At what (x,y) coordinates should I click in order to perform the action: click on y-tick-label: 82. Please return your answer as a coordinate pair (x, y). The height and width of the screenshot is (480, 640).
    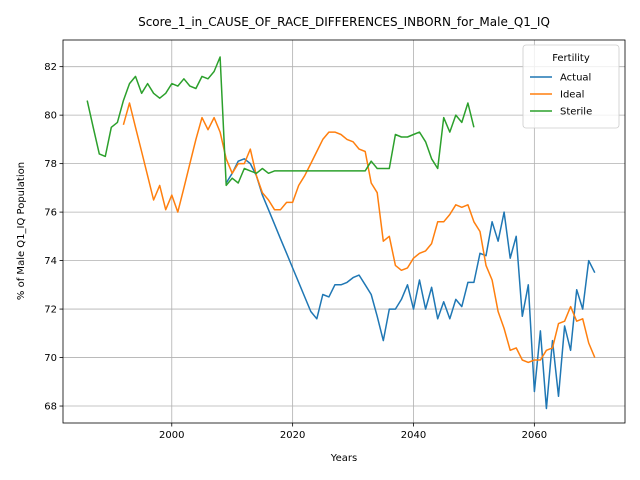
    Looking at the image, I should click on (50, 67).